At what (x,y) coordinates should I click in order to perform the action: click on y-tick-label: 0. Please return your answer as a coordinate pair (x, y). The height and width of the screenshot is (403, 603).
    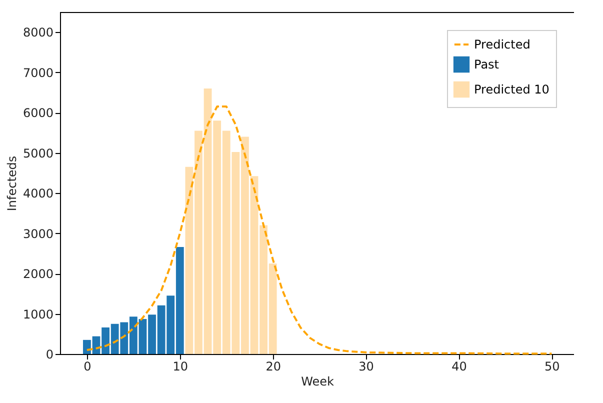
    Looking at the image, I should click on (50, 355).